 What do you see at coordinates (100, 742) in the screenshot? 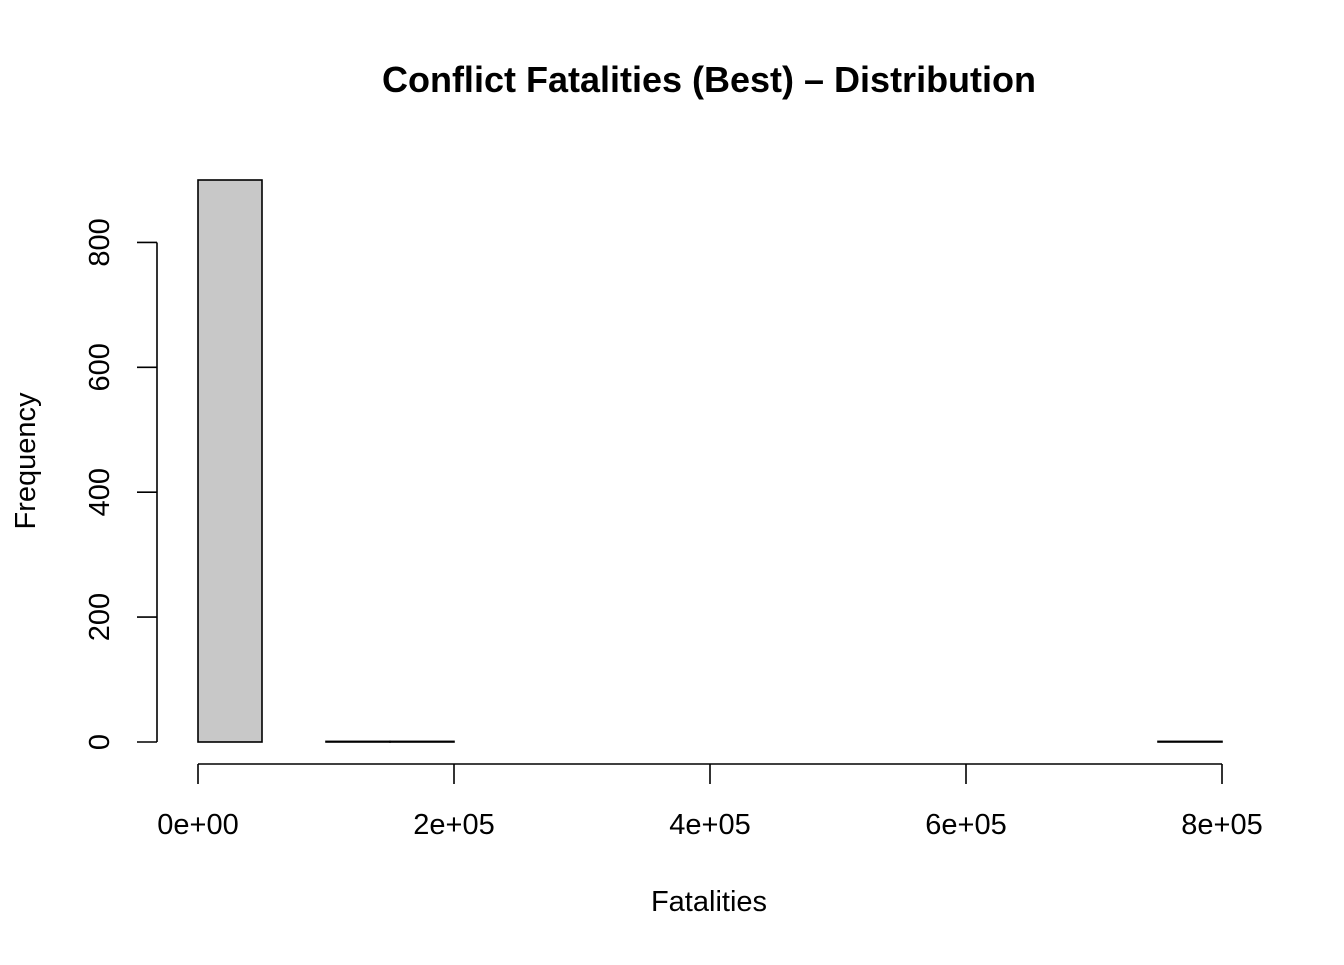
I see `y-tick-label: 0` at bounding box center [100, 742].